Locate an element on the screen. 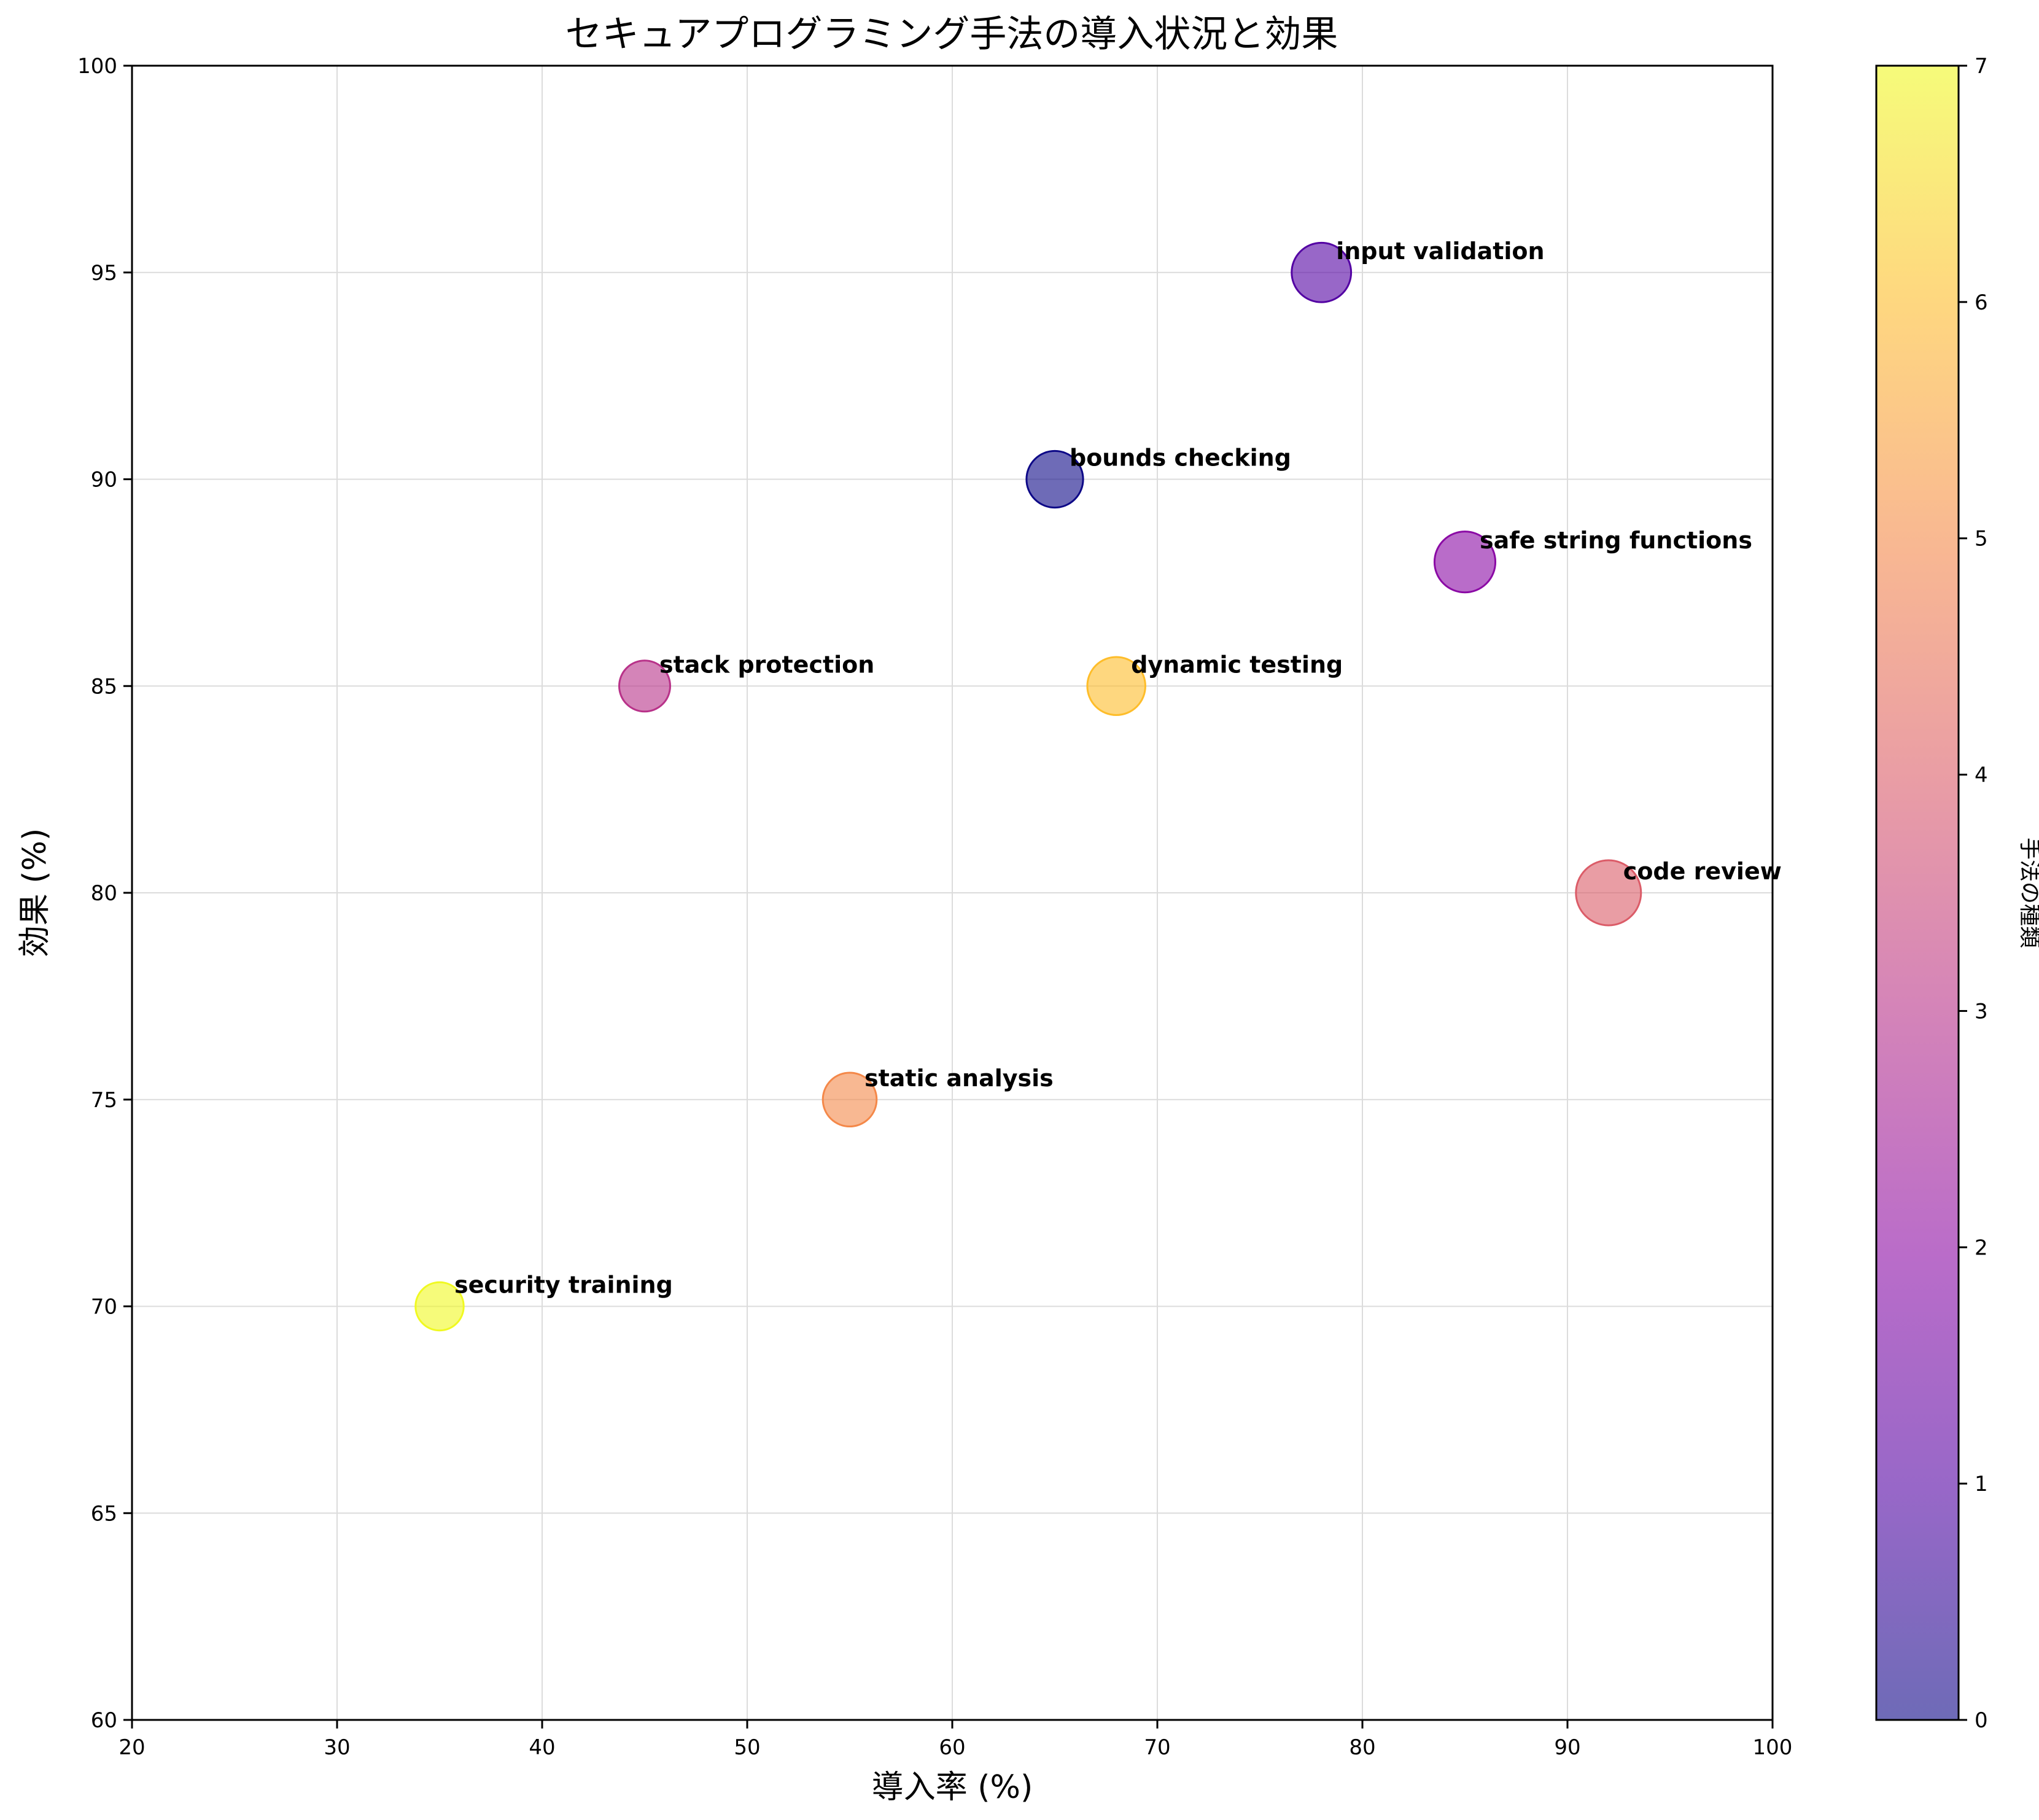  colorbar-tick-label: 5 is located at coordinates (1981, 539).